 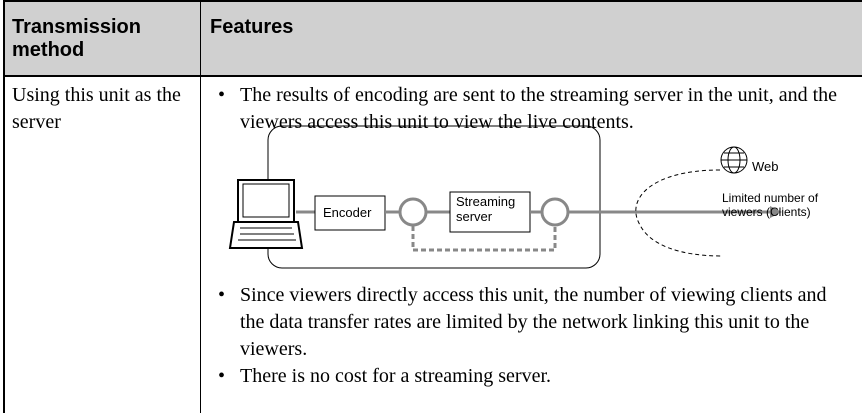 I want to click on viewers-label: Limited number of viewers (Clients), so click(x=770, y=205).